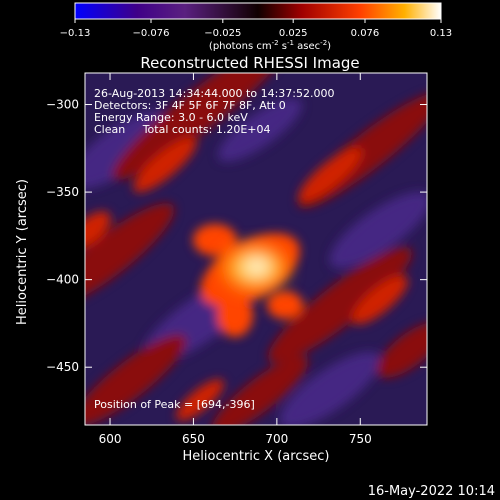 The image size is (500, 500). Describe the element at coordinates (365, 33) in the screenshot. I see `colorbar-tick-label: 0.076` at that location.